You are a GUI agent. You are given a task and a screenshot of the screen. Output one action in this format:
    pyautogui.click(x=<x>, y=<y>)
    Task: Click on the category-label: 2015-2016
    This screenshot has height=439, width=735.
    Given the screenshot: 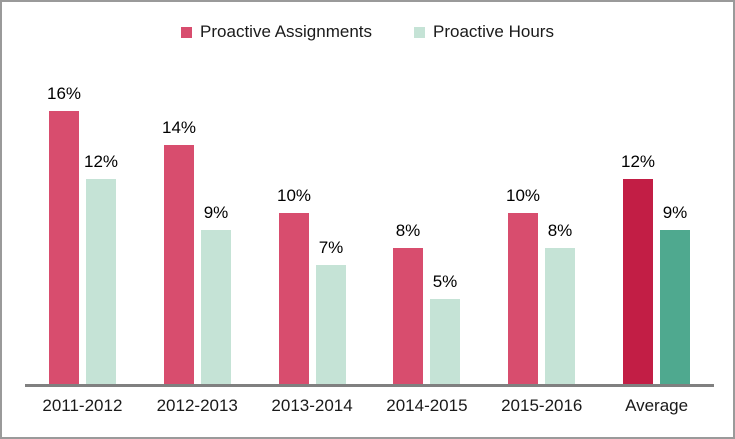 What is the action you would take?
    pyautogui.click(x=542, y=405)
    